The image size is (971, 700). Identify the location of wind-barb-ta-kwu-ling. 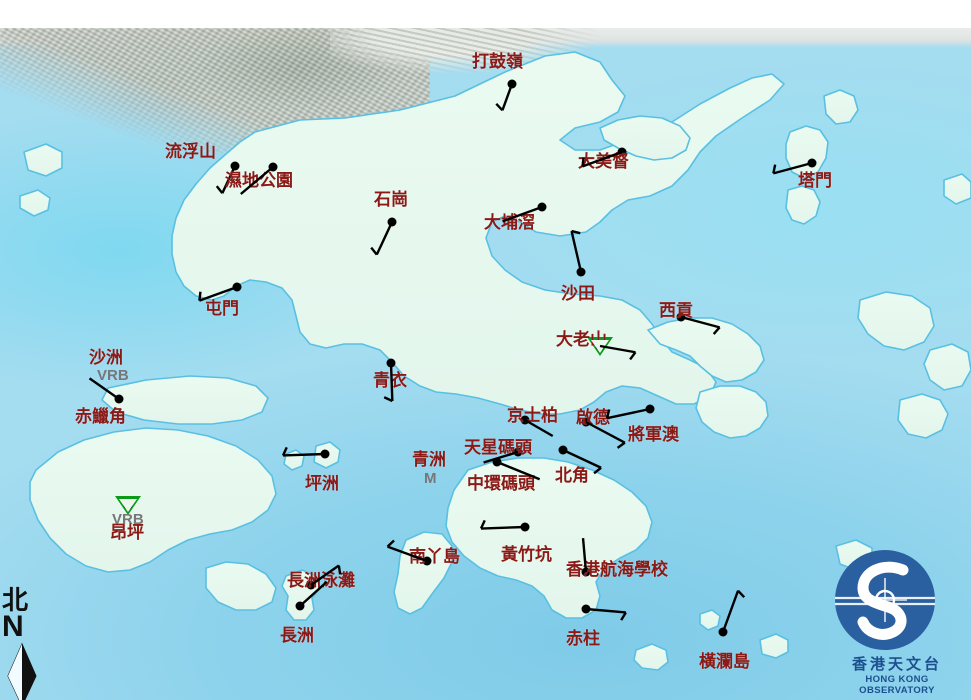
(504, 97).